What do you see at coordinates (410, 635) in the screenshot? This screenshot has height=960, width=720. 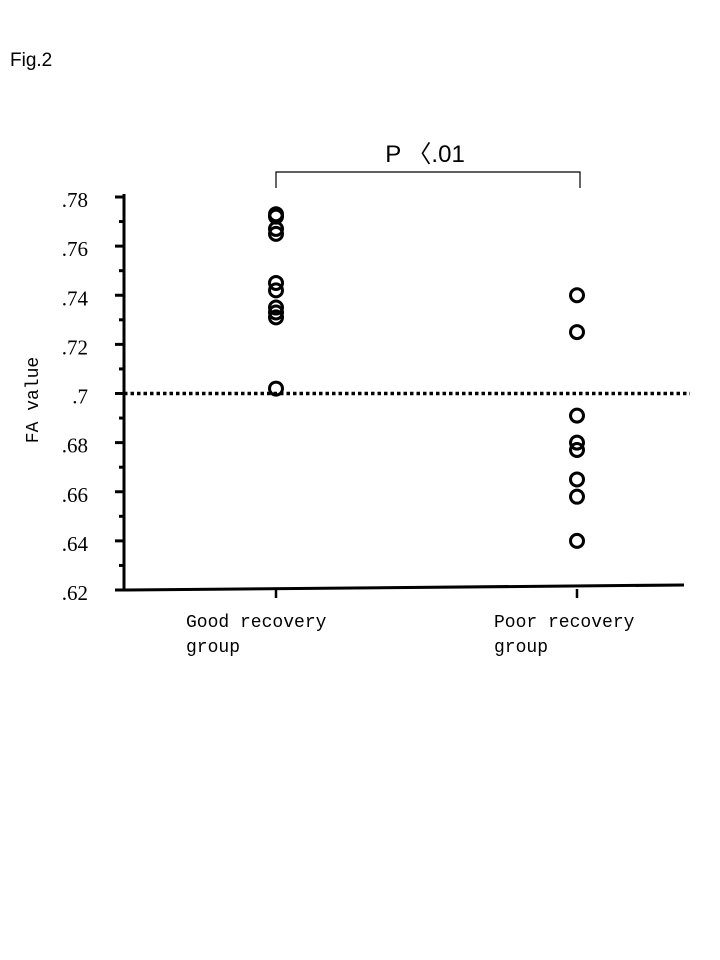 I see `category-labels: Good recovery group Poor recovery group` at bounding box center [410, 635].